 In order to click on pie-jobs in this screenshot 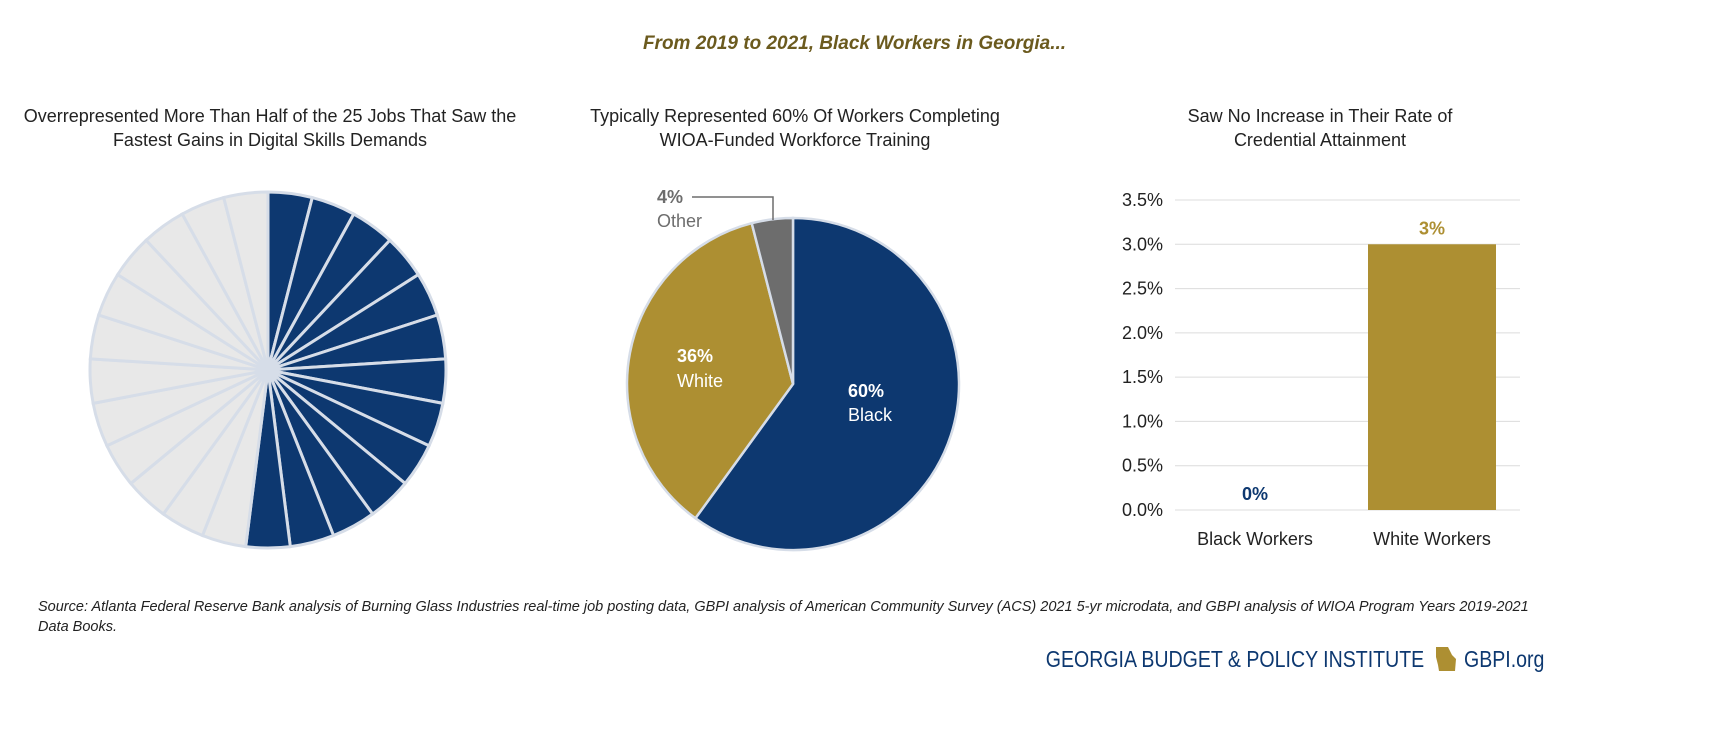, I will do `click(268, 370)`.